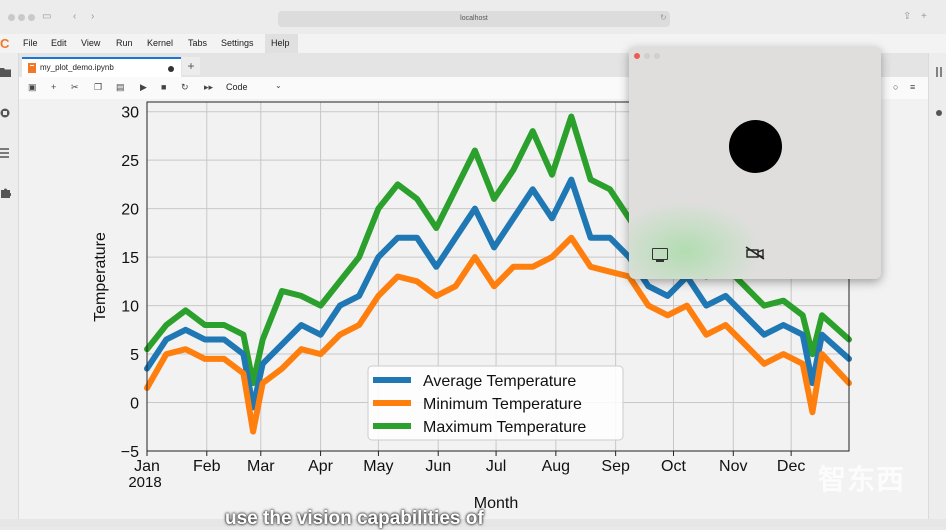  I want to click on y-tick-label: 25, so click(130, 161).